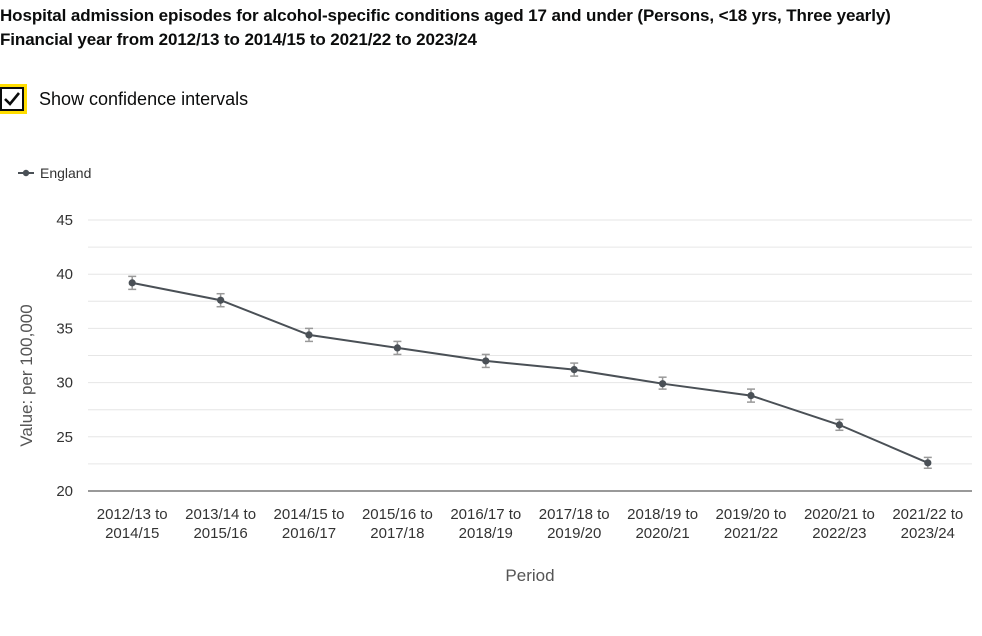 This screenshot has width=982, height=636. Describe the element at coordinates (485, 524) in the screenshot. I see `x-tick-label: 2016/17 to 2018/19` at that location.